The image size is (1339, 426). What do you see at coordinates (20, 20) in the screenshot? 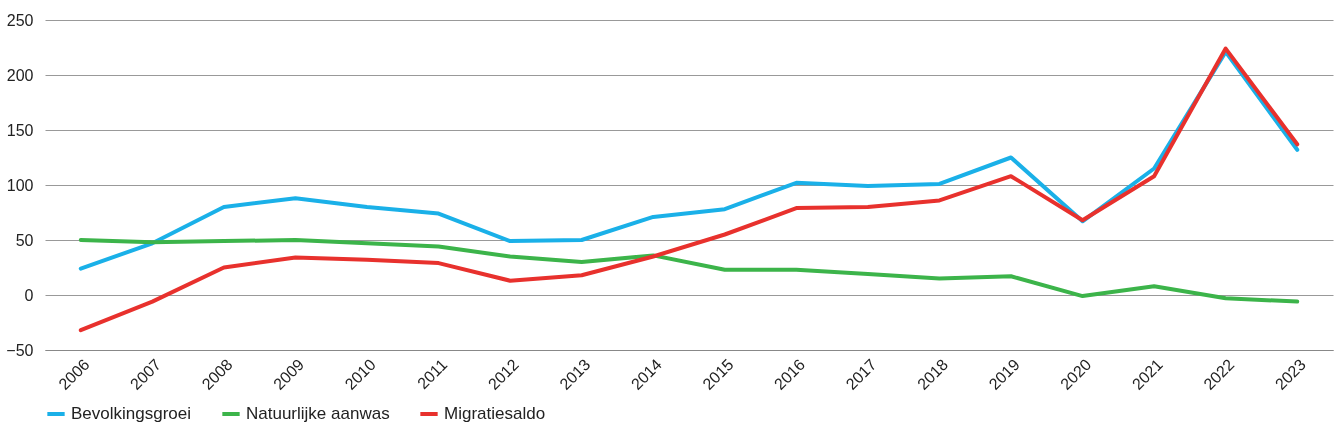
I see `y-tick-label: 250` at bounding box center [20, 20].